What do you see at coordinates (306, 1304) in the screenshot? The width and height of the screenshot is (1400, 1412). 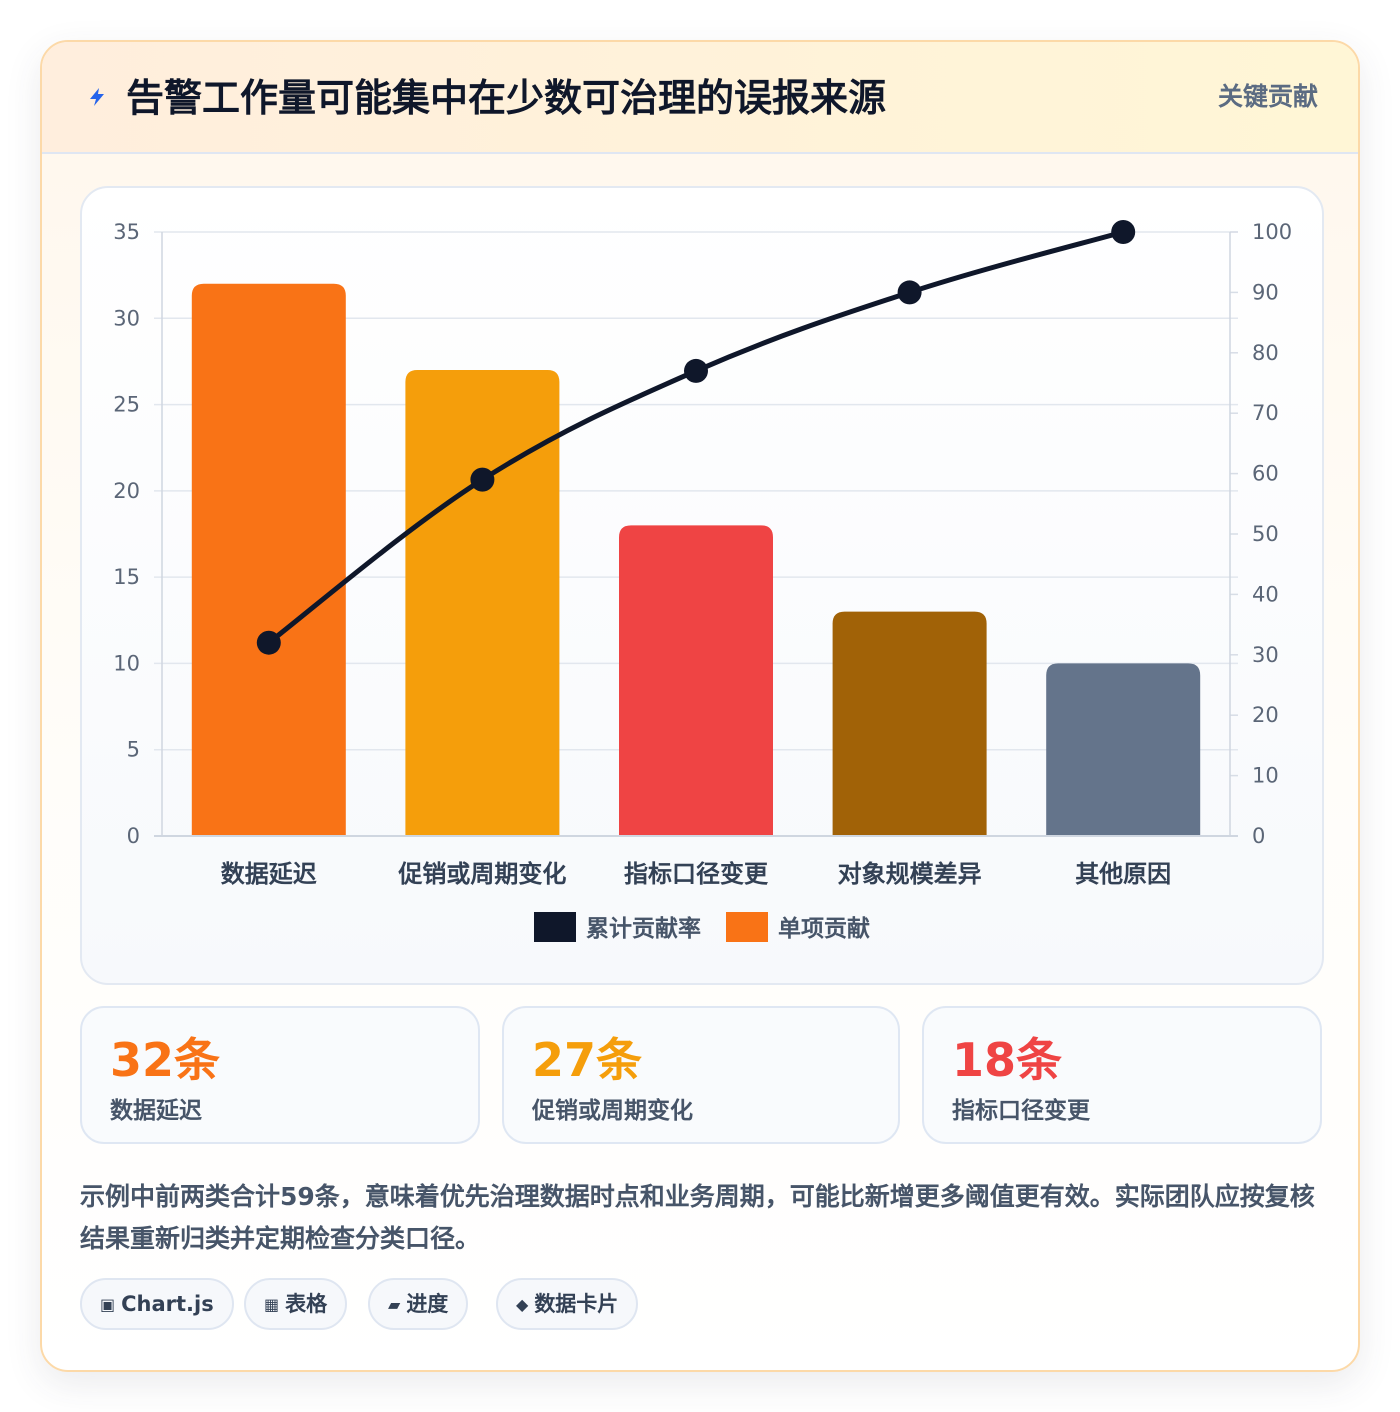 I see `chip-label: 表格` at bounding box center [306, 1304].